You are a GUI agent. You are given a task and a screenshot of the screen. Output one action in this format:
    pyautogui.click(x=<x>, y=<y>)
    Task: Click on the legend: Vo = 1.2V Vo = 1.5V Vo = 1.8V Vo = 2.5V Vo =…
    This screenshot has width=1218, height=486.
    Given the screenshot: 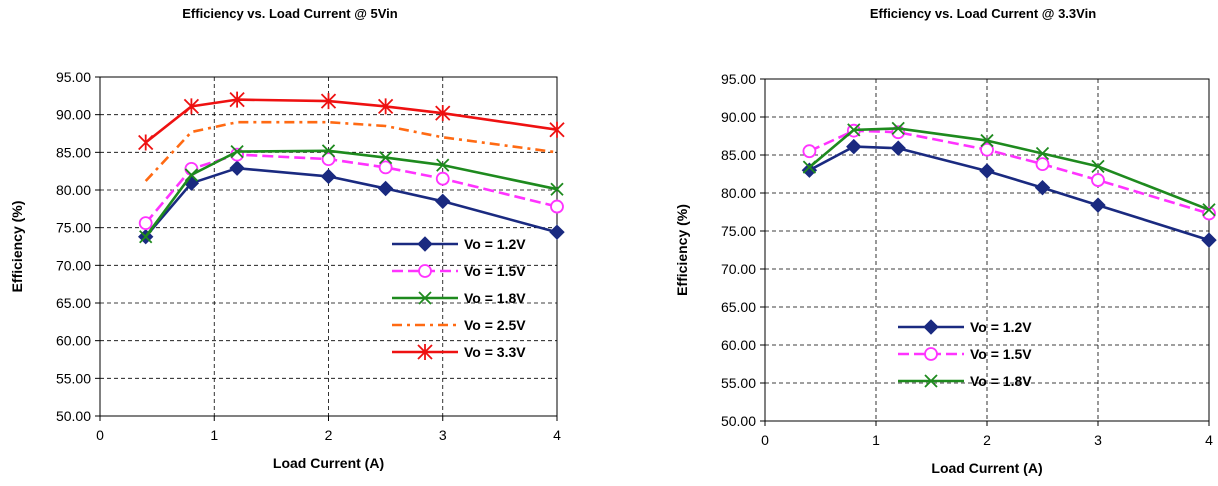 What is the action you would take?
    pyautogui.click(x=459, y=298)
    